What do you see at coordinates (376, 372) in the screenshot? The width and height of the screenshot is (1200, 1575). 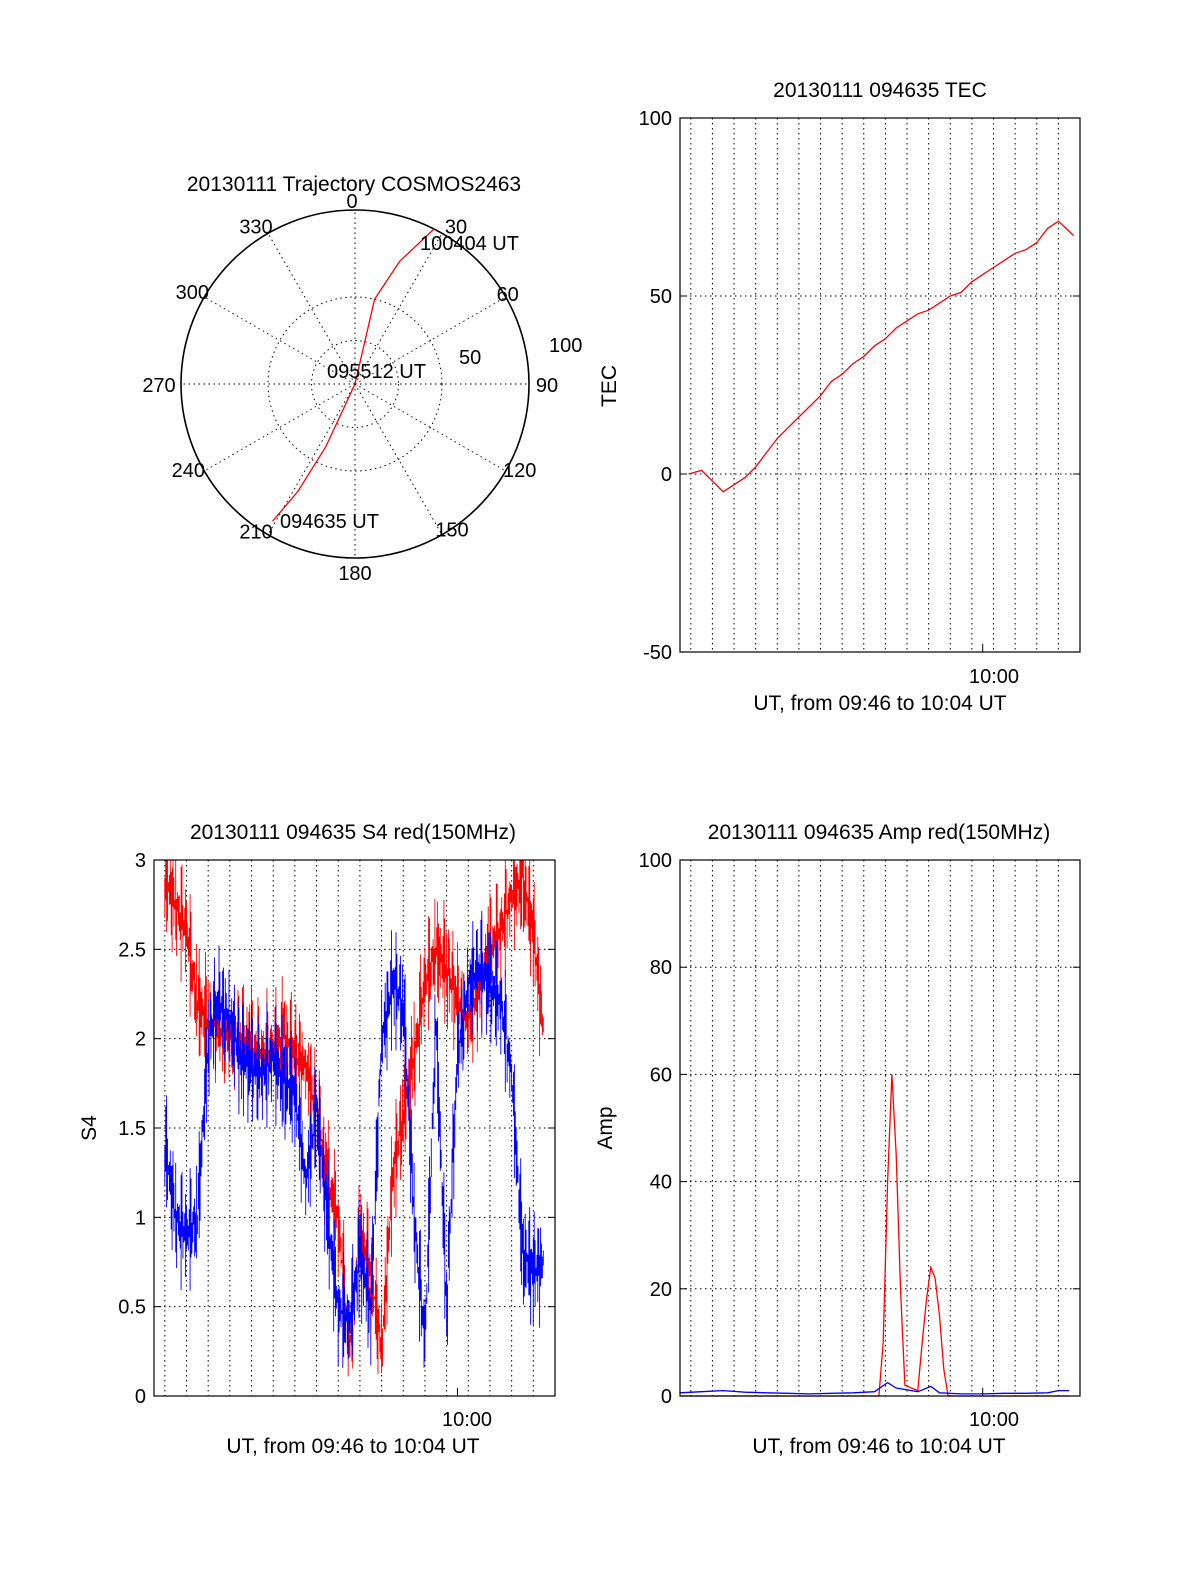 I see `polar-annotation-mid: 095512 UT` at bounding box center [376, 372].